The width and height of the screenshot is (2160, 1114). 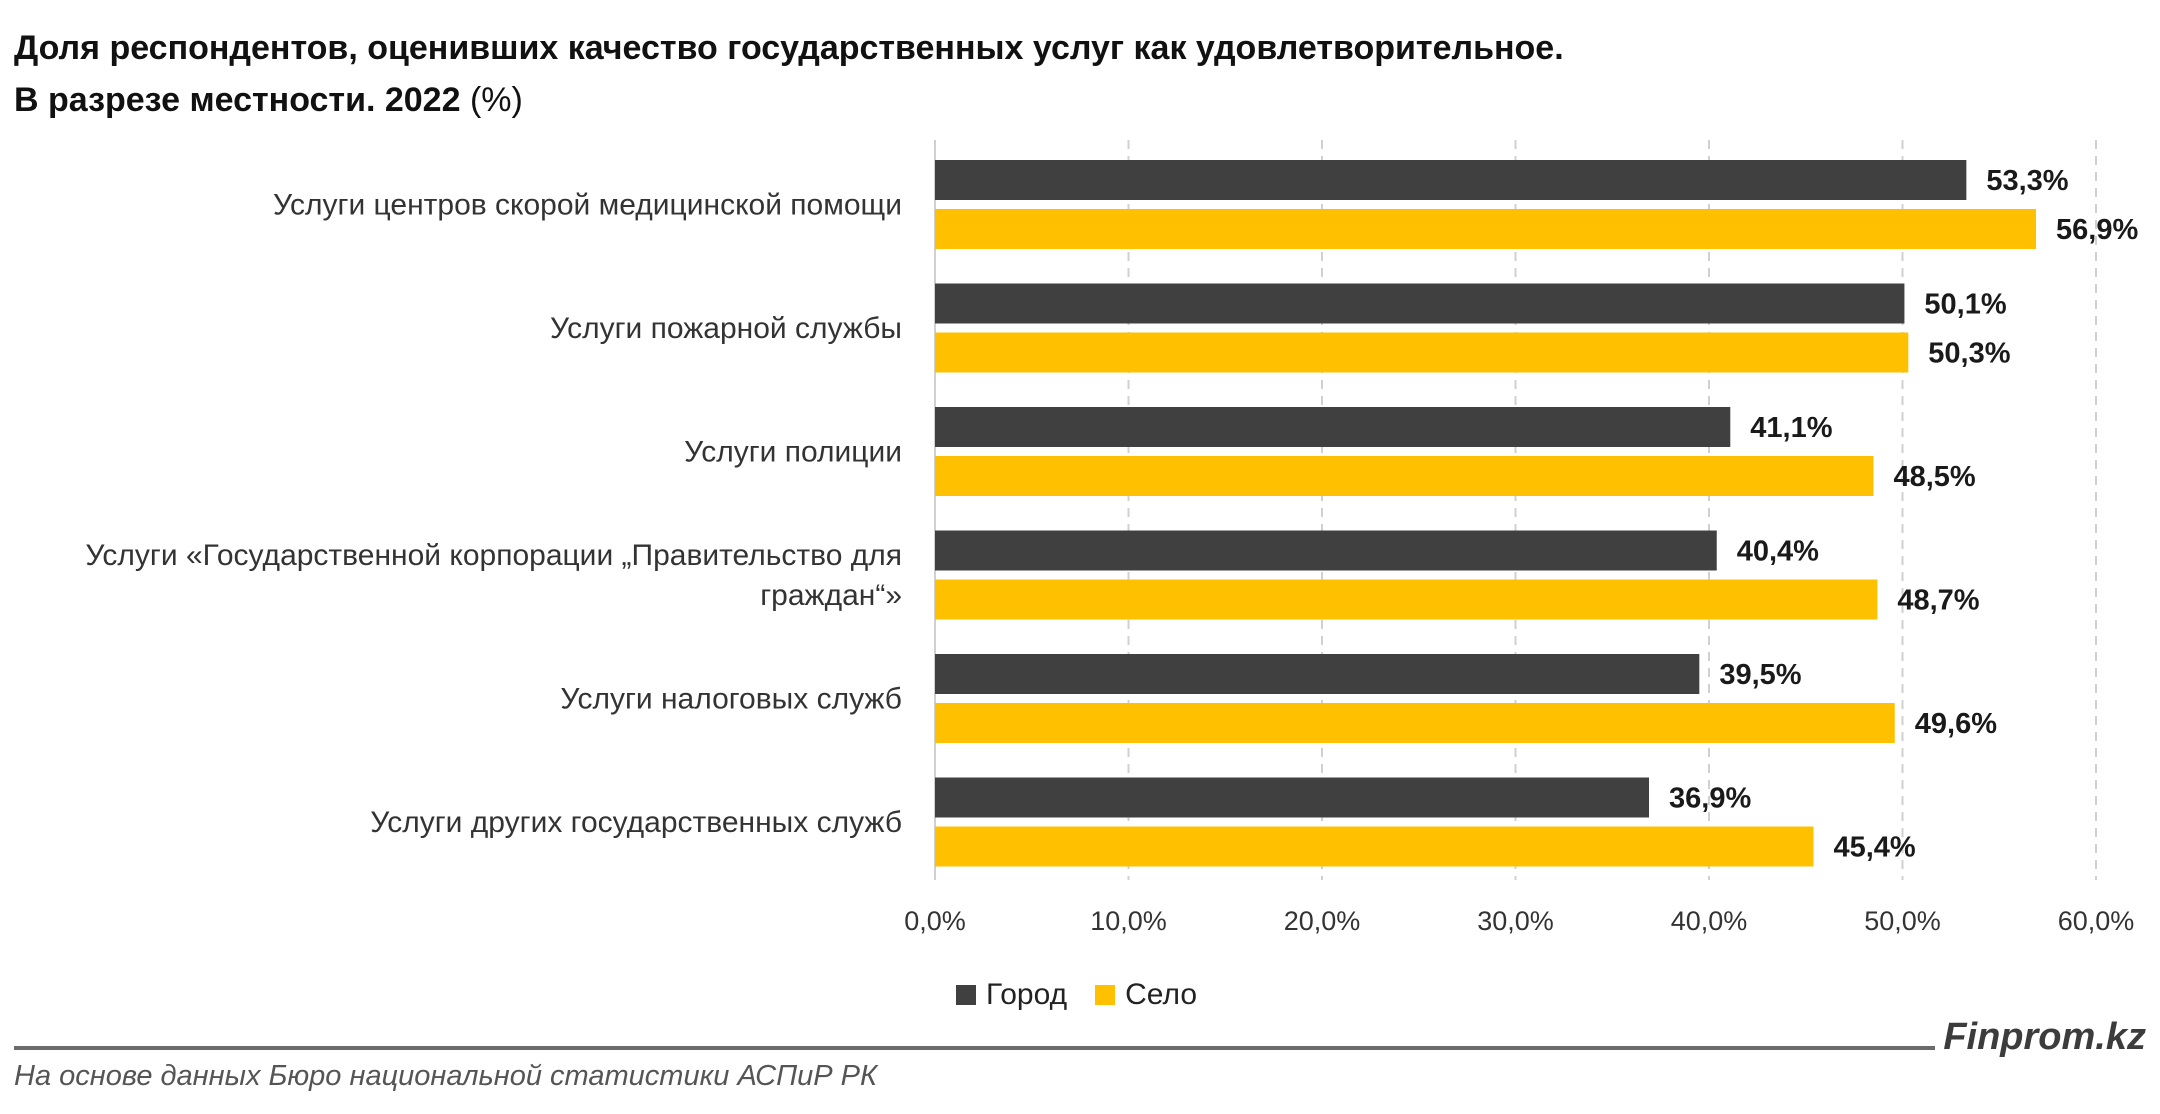 What do you see at coordinates (2097, 230) in the screenshot?
I see `value-label-village-0: 56,9%` at bounding box center [2097, 230].